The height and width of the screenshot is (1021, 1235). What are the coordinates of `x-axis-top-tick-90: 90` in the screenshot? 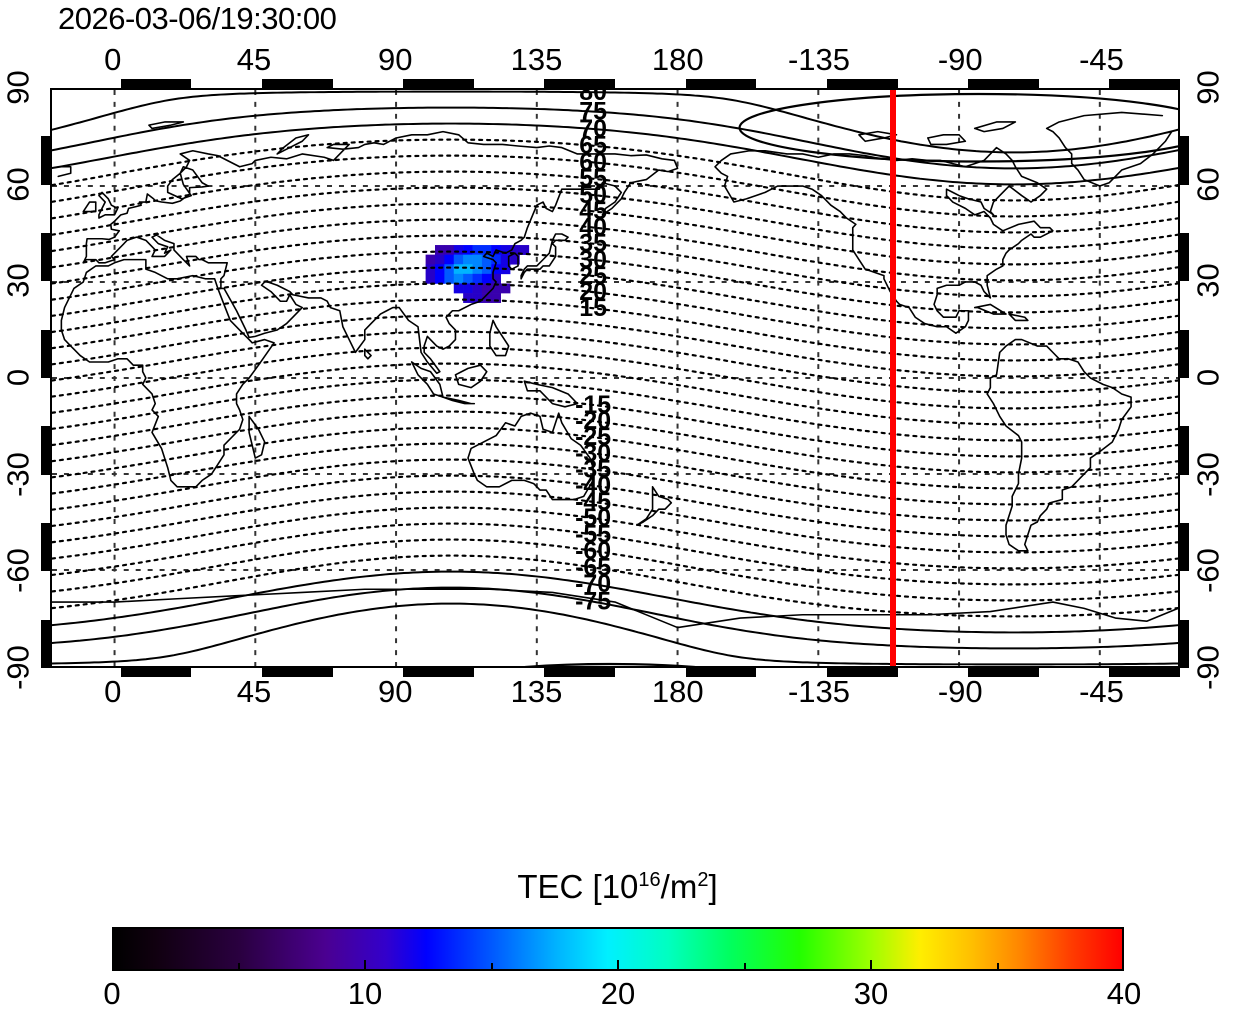 It's located at (395, 59).